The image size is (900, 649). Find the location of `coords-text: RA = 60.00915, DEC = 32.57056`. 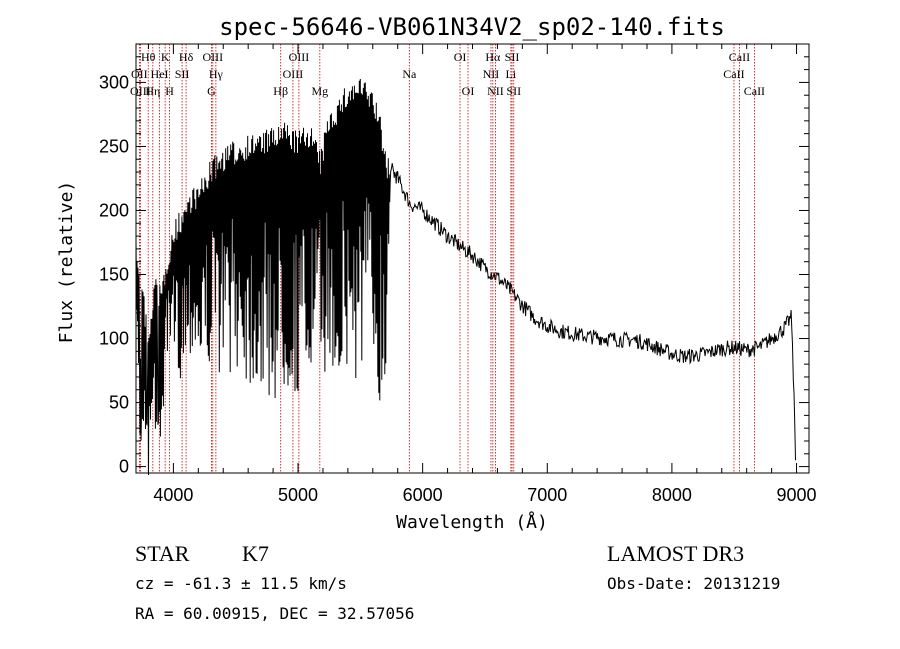

coords-text: RA = 60.00915, DEC = 32.57056 is located at coordinates (274, 613).